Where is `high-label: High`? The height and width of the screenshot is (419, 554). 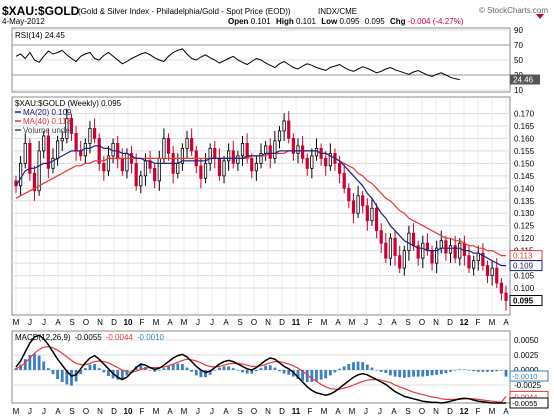
high-label: High is located at coordinates (285, 21).